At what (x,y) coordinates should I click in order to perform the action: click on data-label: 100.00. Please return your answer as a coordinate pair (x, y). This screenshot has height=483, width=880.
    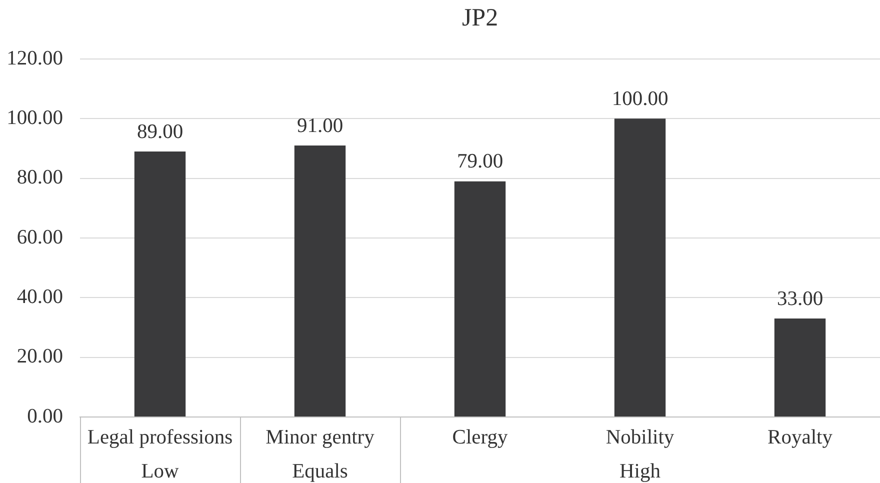
    Looking at the image, I should click on (640, 99).